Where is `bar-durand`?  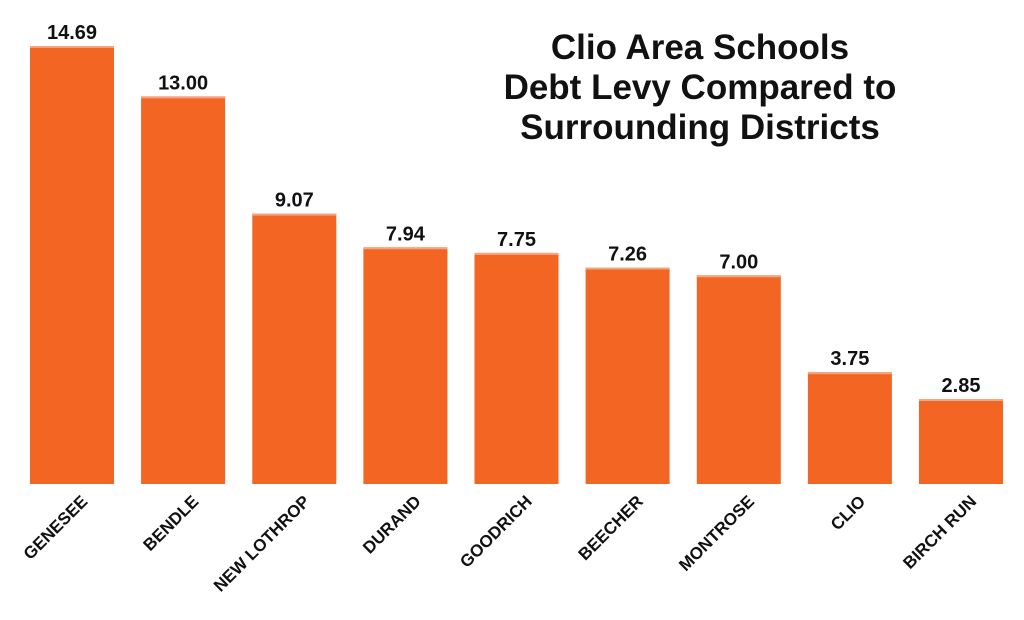 bar-durand is located at coordinates (405, 365).